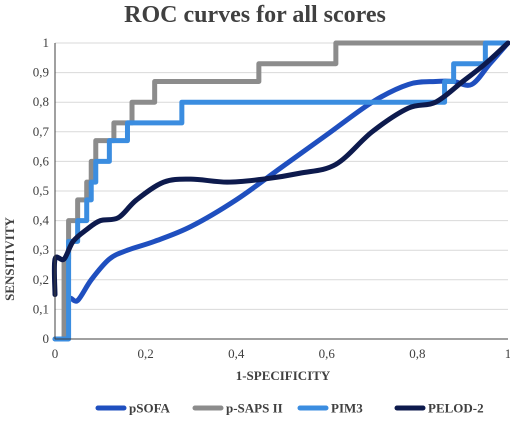 This screenshot has width=510, height=424. Describe the element at coordinates (507, 353) in the screenshot. I see `x-tick-label: 1` at that location.